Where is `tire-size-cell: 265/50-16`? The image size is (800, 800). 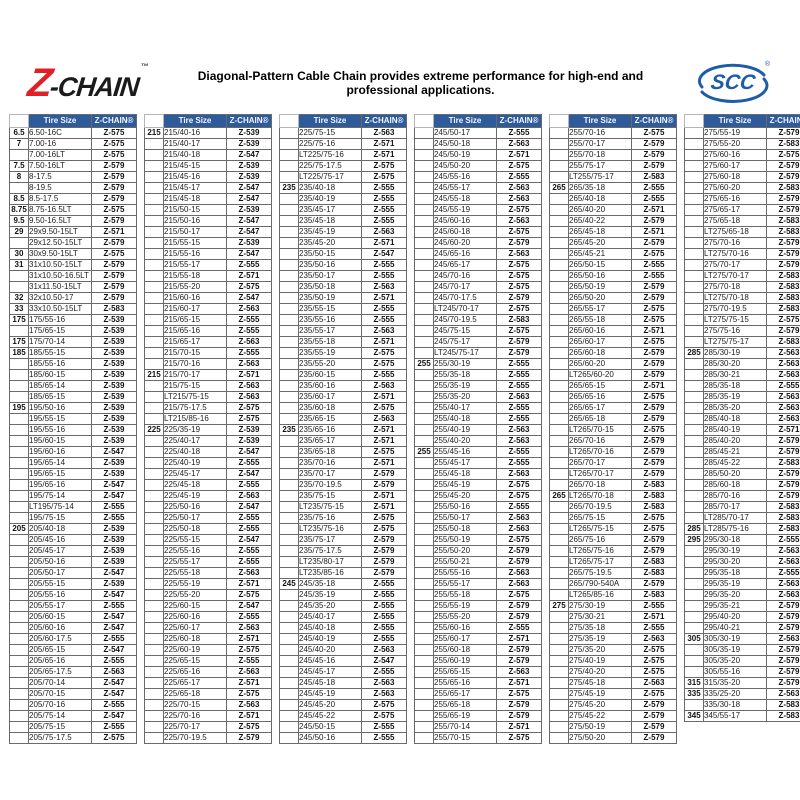
tire-size-cell: 265/50-16 is located at coordinates (600, 276).